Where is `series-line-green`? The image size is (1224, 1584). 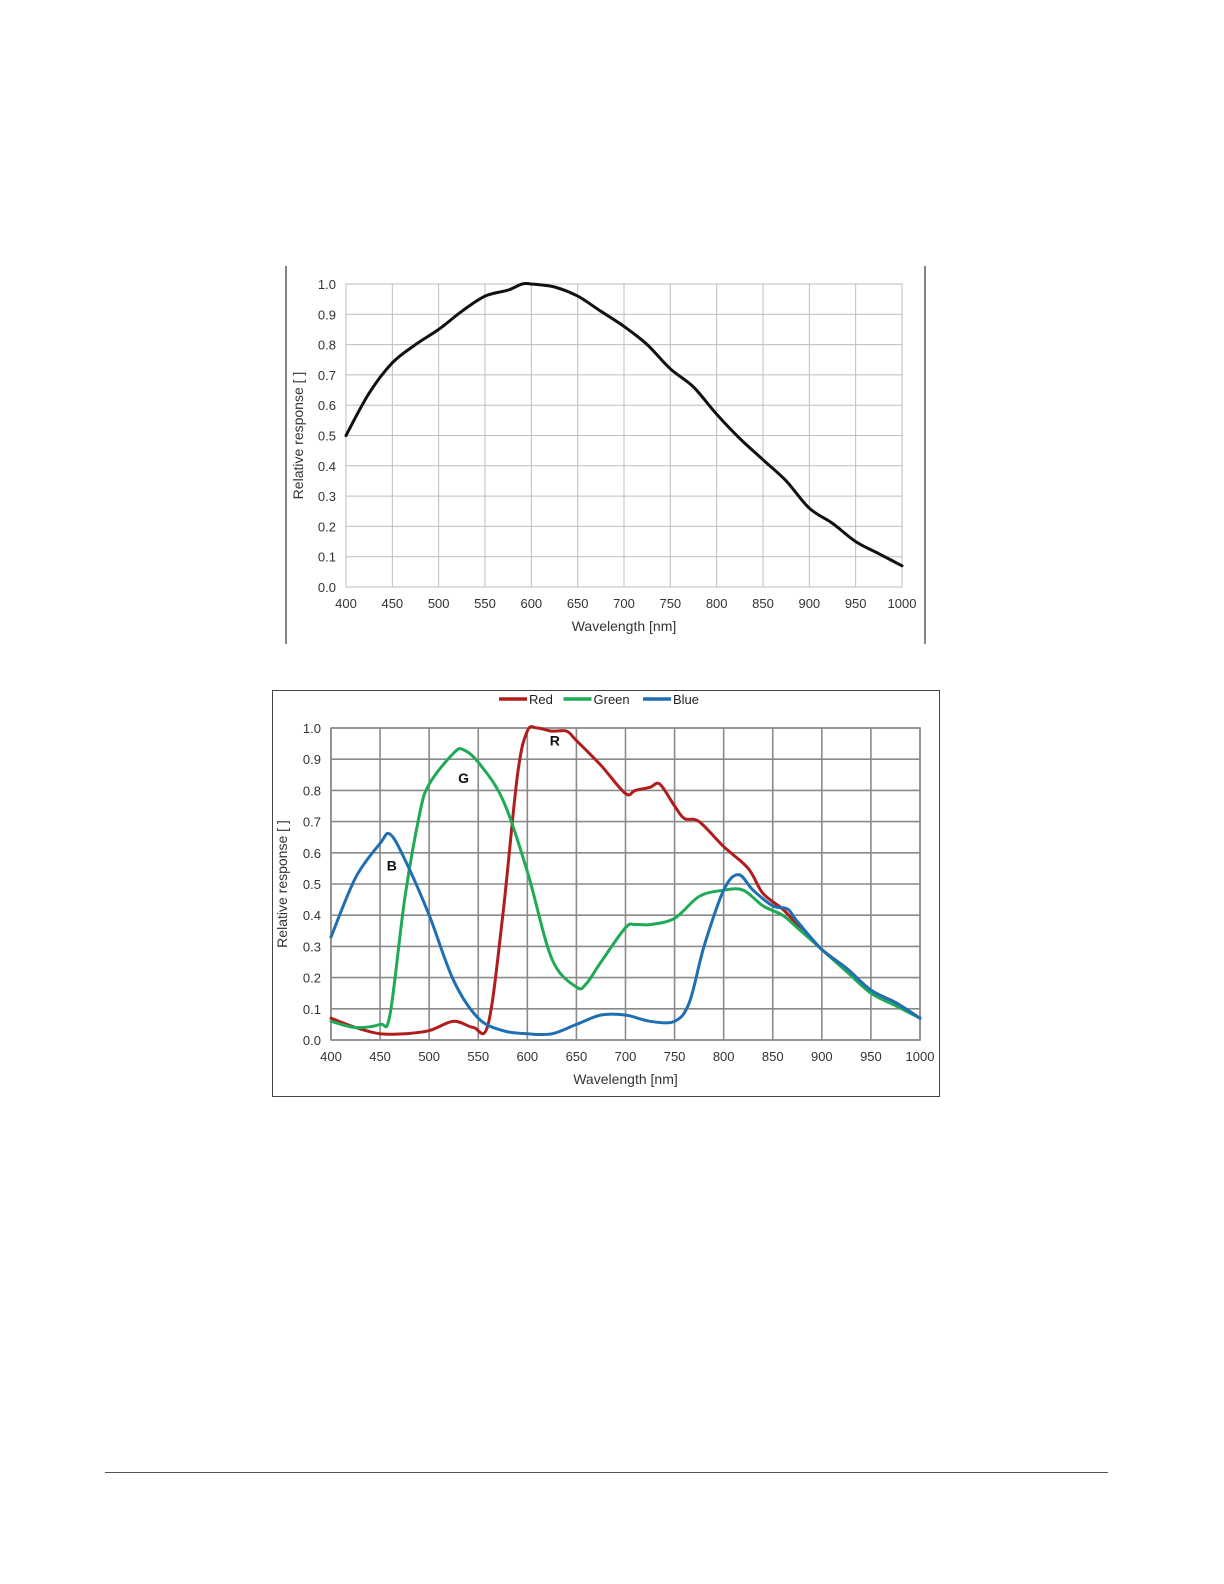 series-line-green is located at coordinates (625, 888).